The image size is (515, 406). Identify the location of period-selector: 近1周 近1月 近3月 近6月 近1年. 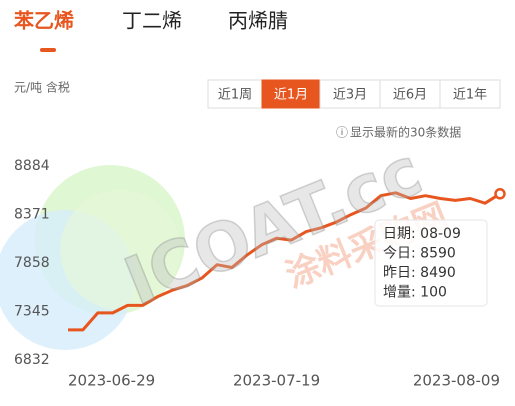
(354, 94).